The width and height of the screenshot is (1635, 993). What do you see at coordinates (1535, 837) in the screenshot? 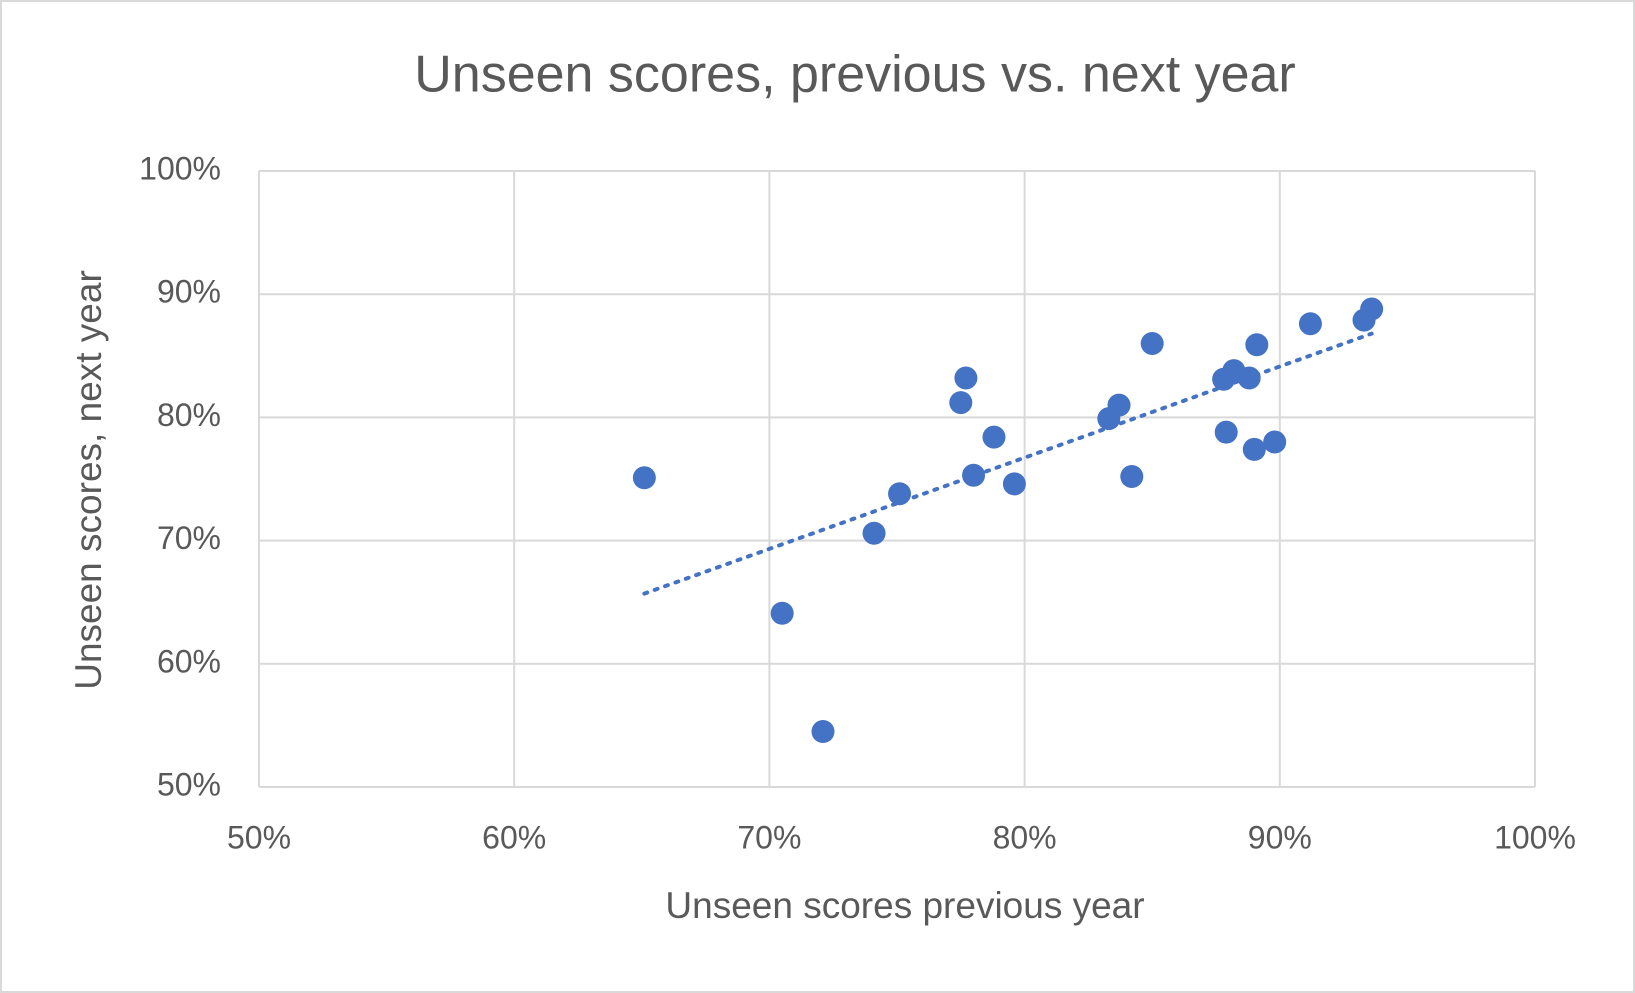
I see `x-tick-label: 100%` at bounding box center [1535, 837].